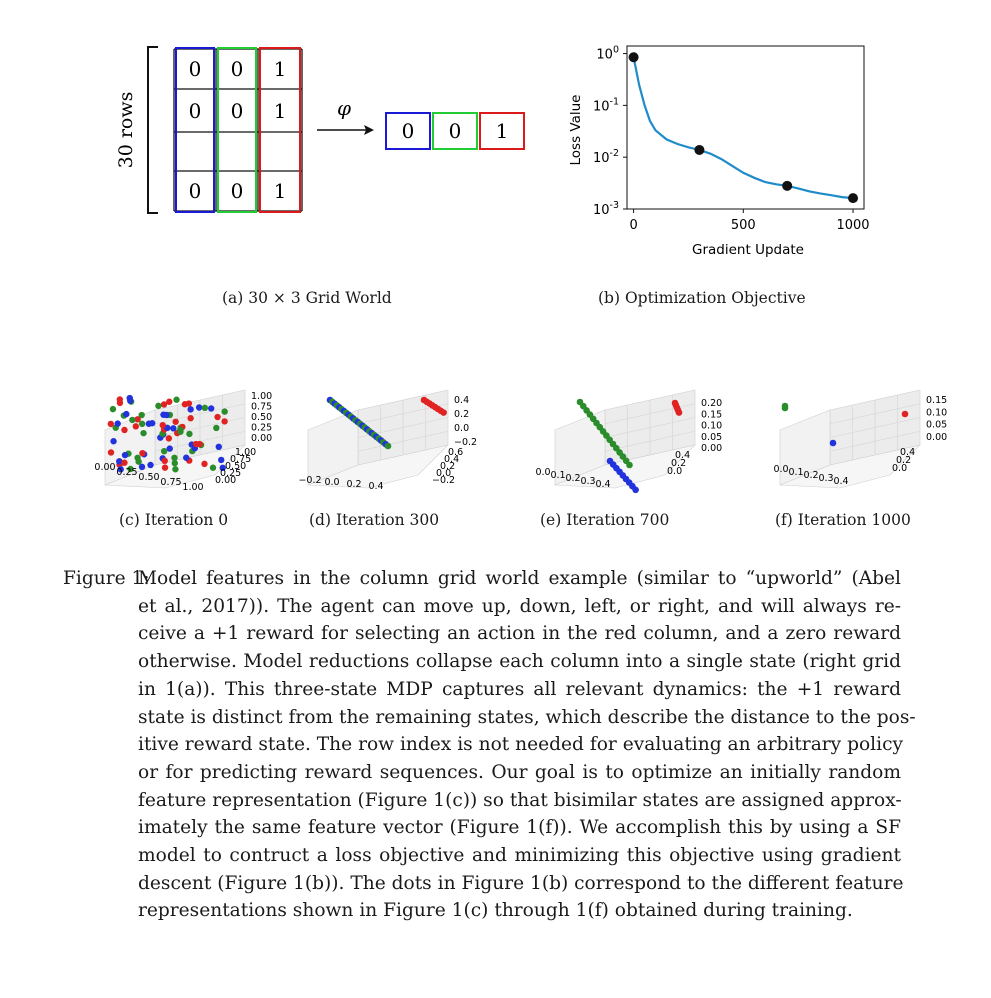 The height and width of the screenshot is (998, 991). I want to click on cell-r1-c3: 1, so click(280, 69).